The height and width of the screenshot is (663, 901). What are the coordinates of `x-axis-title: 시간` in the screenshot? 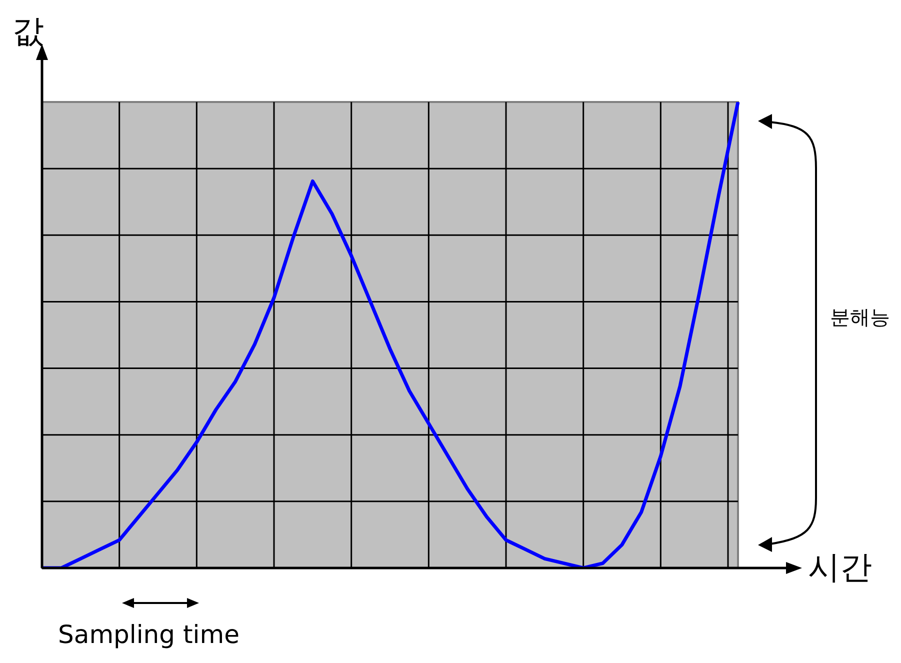 It's located at (840, 567).